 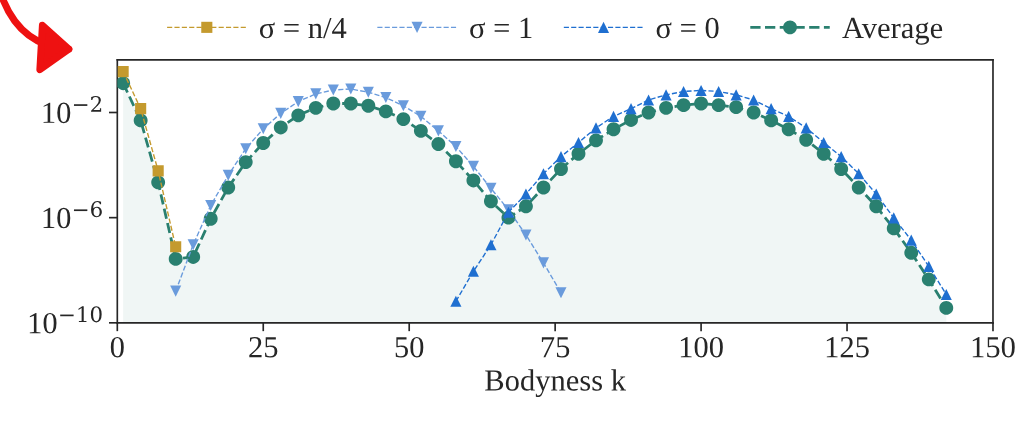 I want to click on x-tick-label: 100, so click(x=701, y=347).